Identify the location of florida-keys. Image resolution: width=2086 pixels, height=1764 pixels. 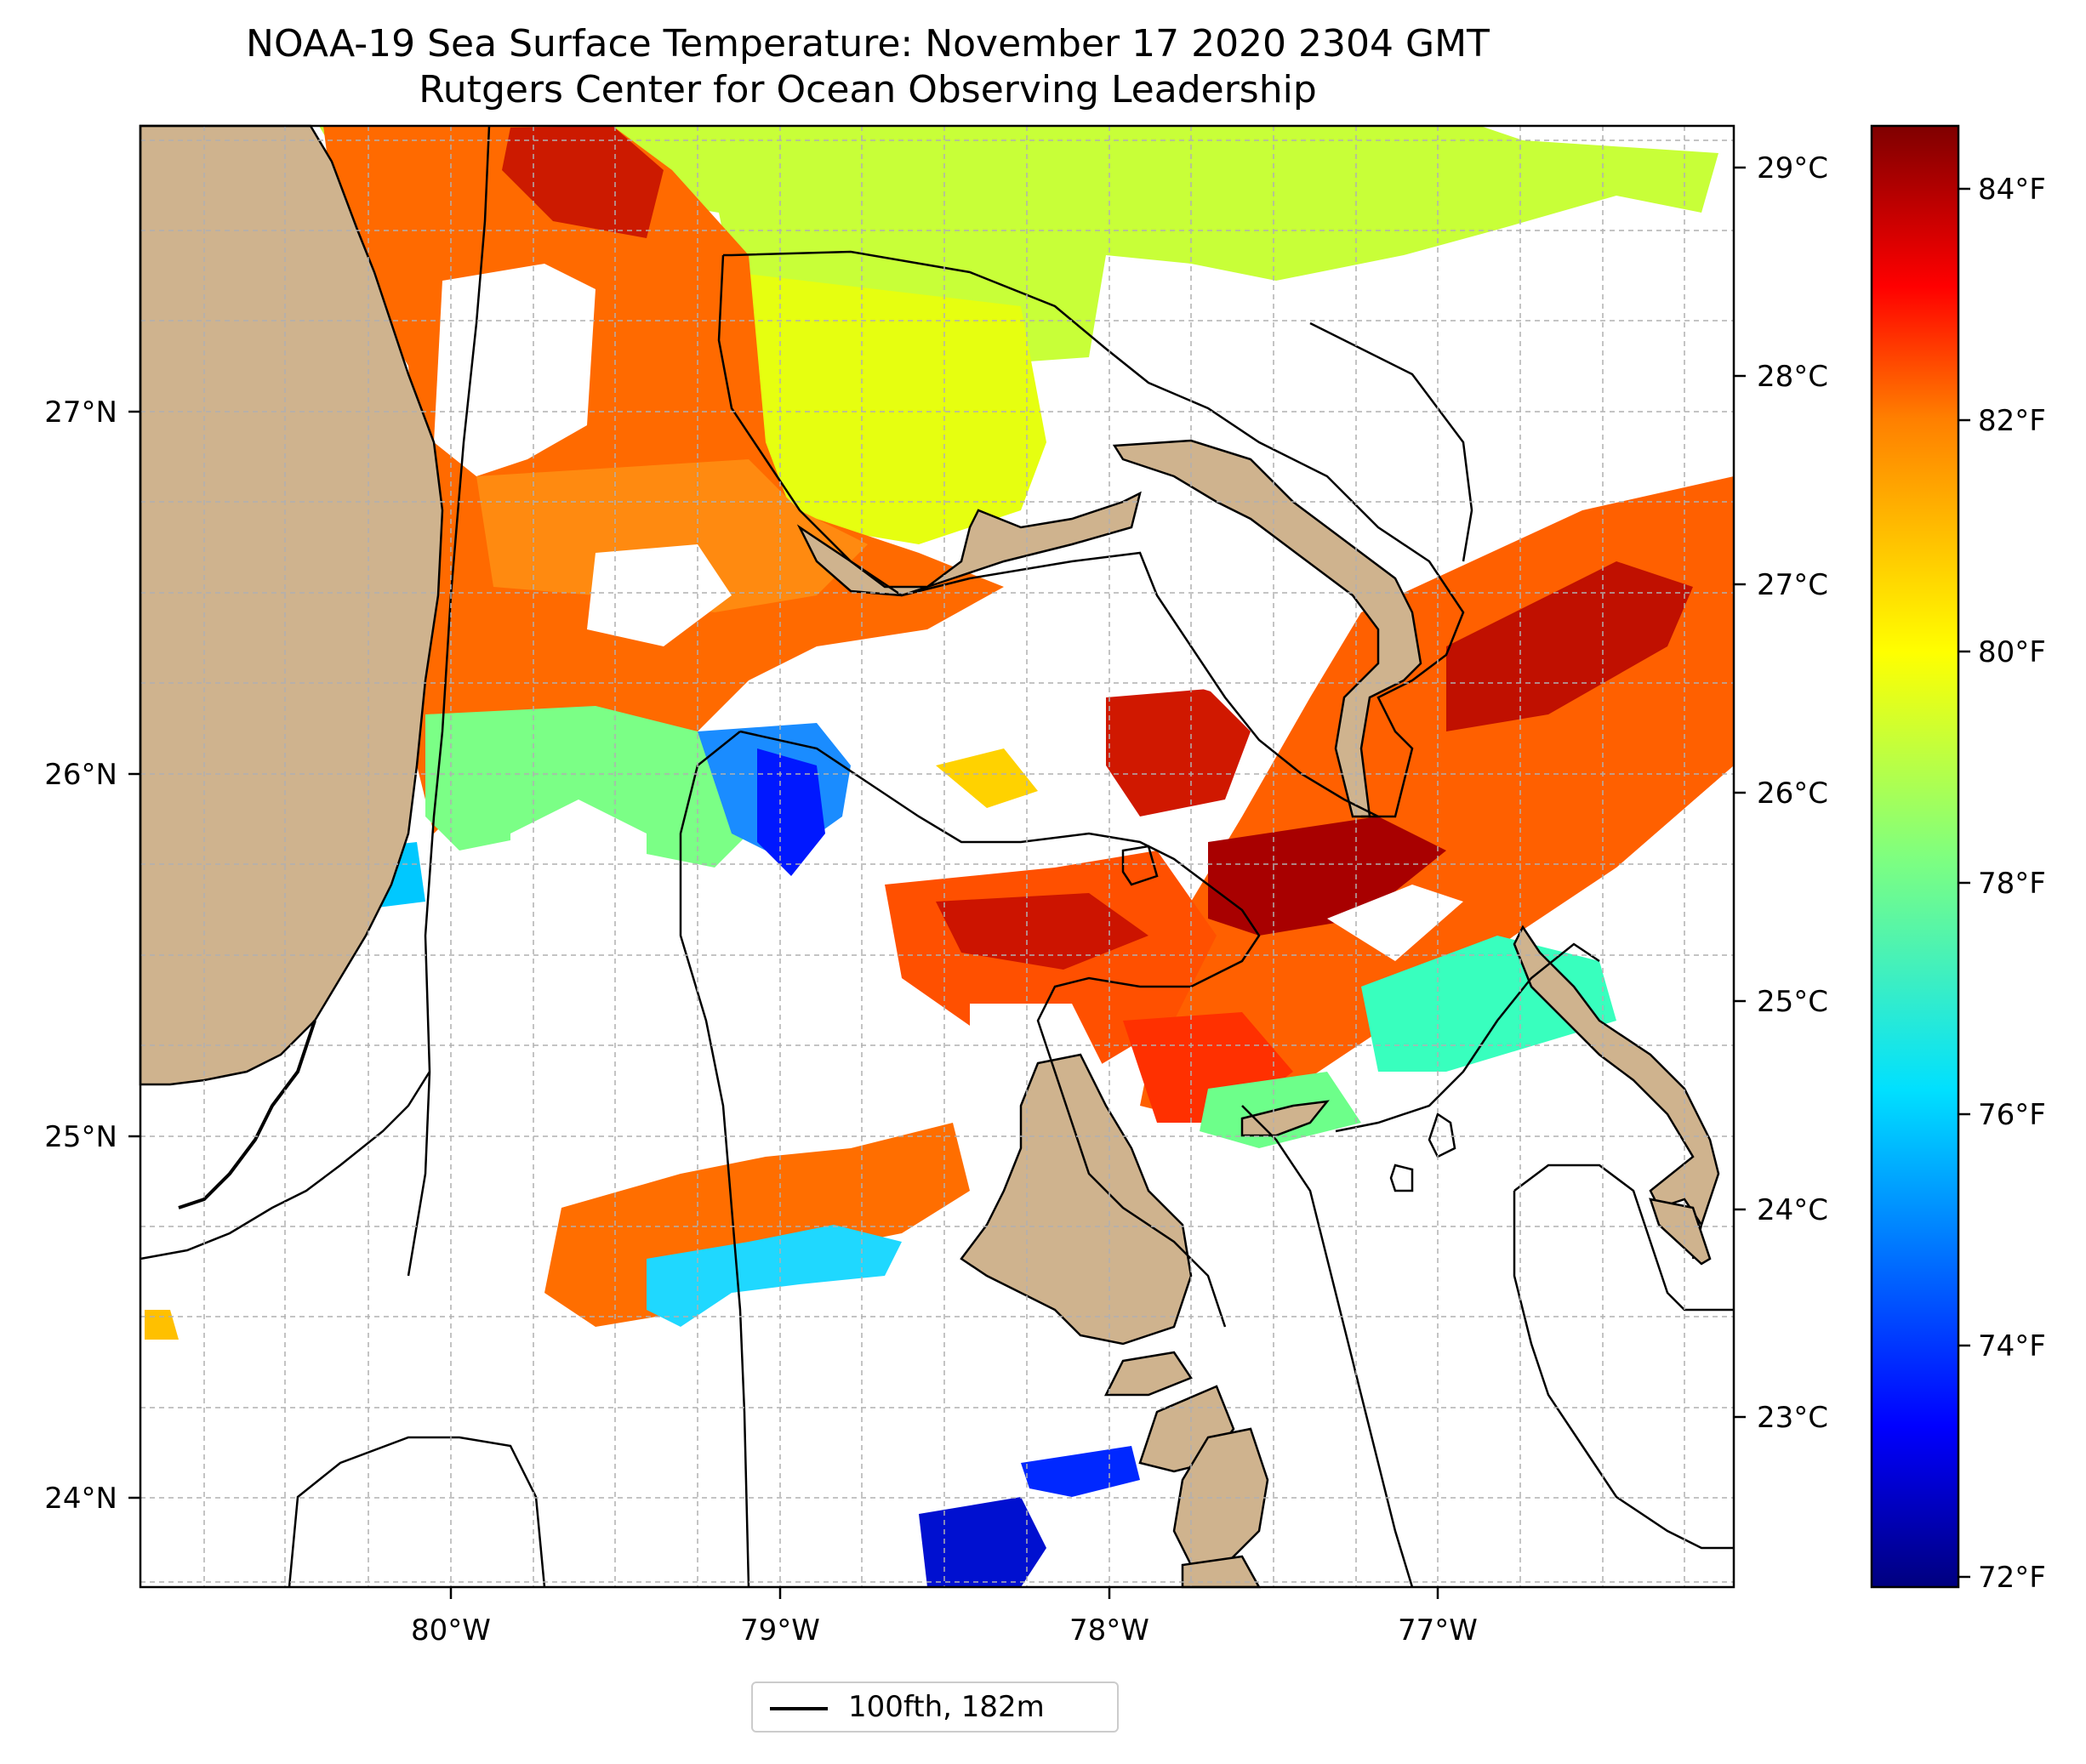
(247, 1114).